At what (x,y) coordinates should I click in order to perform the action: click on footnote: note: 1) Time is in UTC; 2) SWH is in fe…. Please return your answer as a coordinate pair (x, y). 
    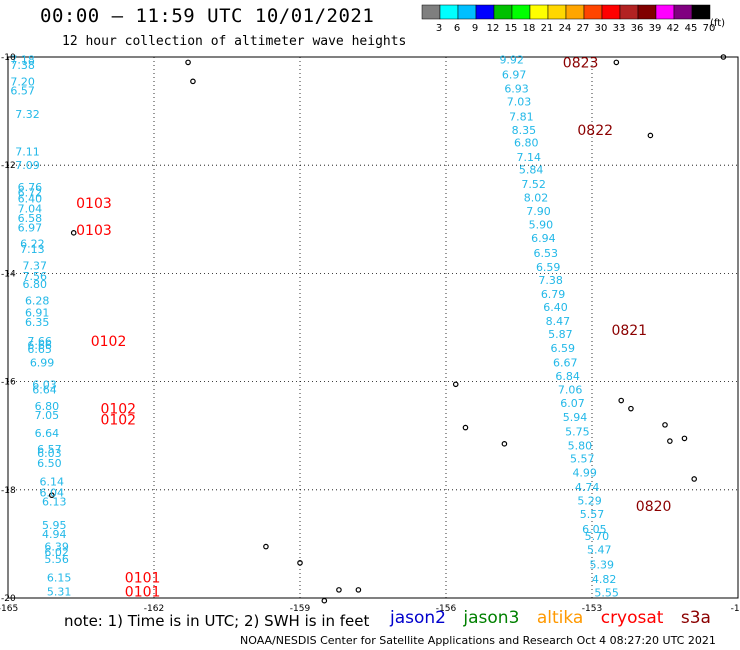
    Looking at the image, I should click on (217, 621).